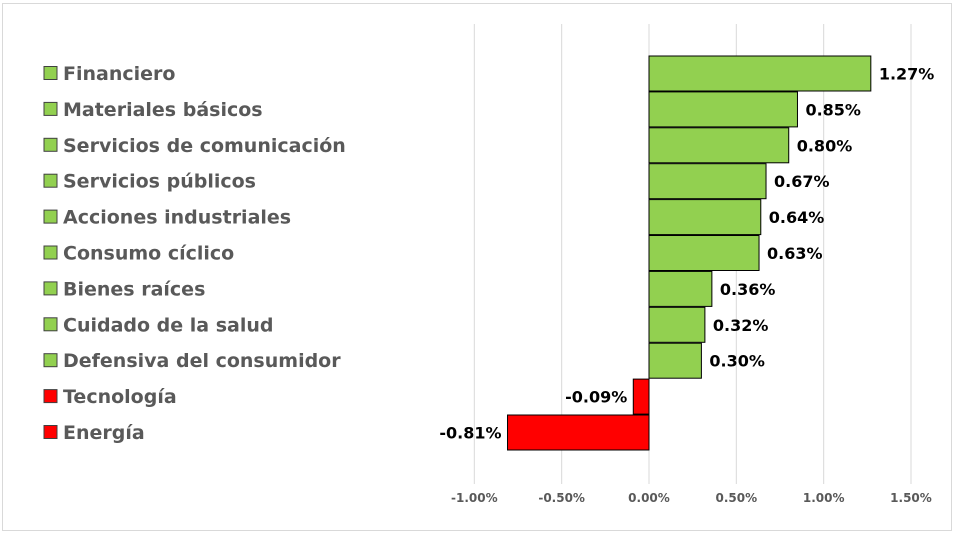 The height and width of the screenshot is (537, 956). What do you see at coordinates (474, 498) in the screenshot?
I see `x-tick-label: -1.00%` at bounding box center [474, 498].